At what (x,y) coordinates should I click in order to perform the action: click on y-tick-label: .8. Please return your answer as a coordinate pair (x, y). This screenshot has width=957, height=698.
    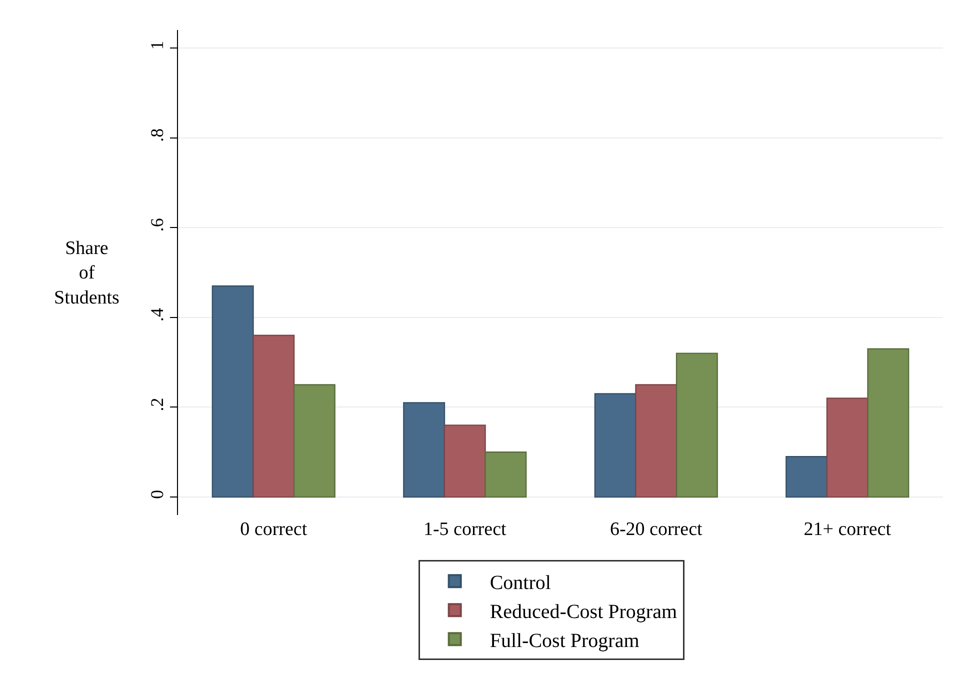
    Looking at the image, I should click on (156, 135).